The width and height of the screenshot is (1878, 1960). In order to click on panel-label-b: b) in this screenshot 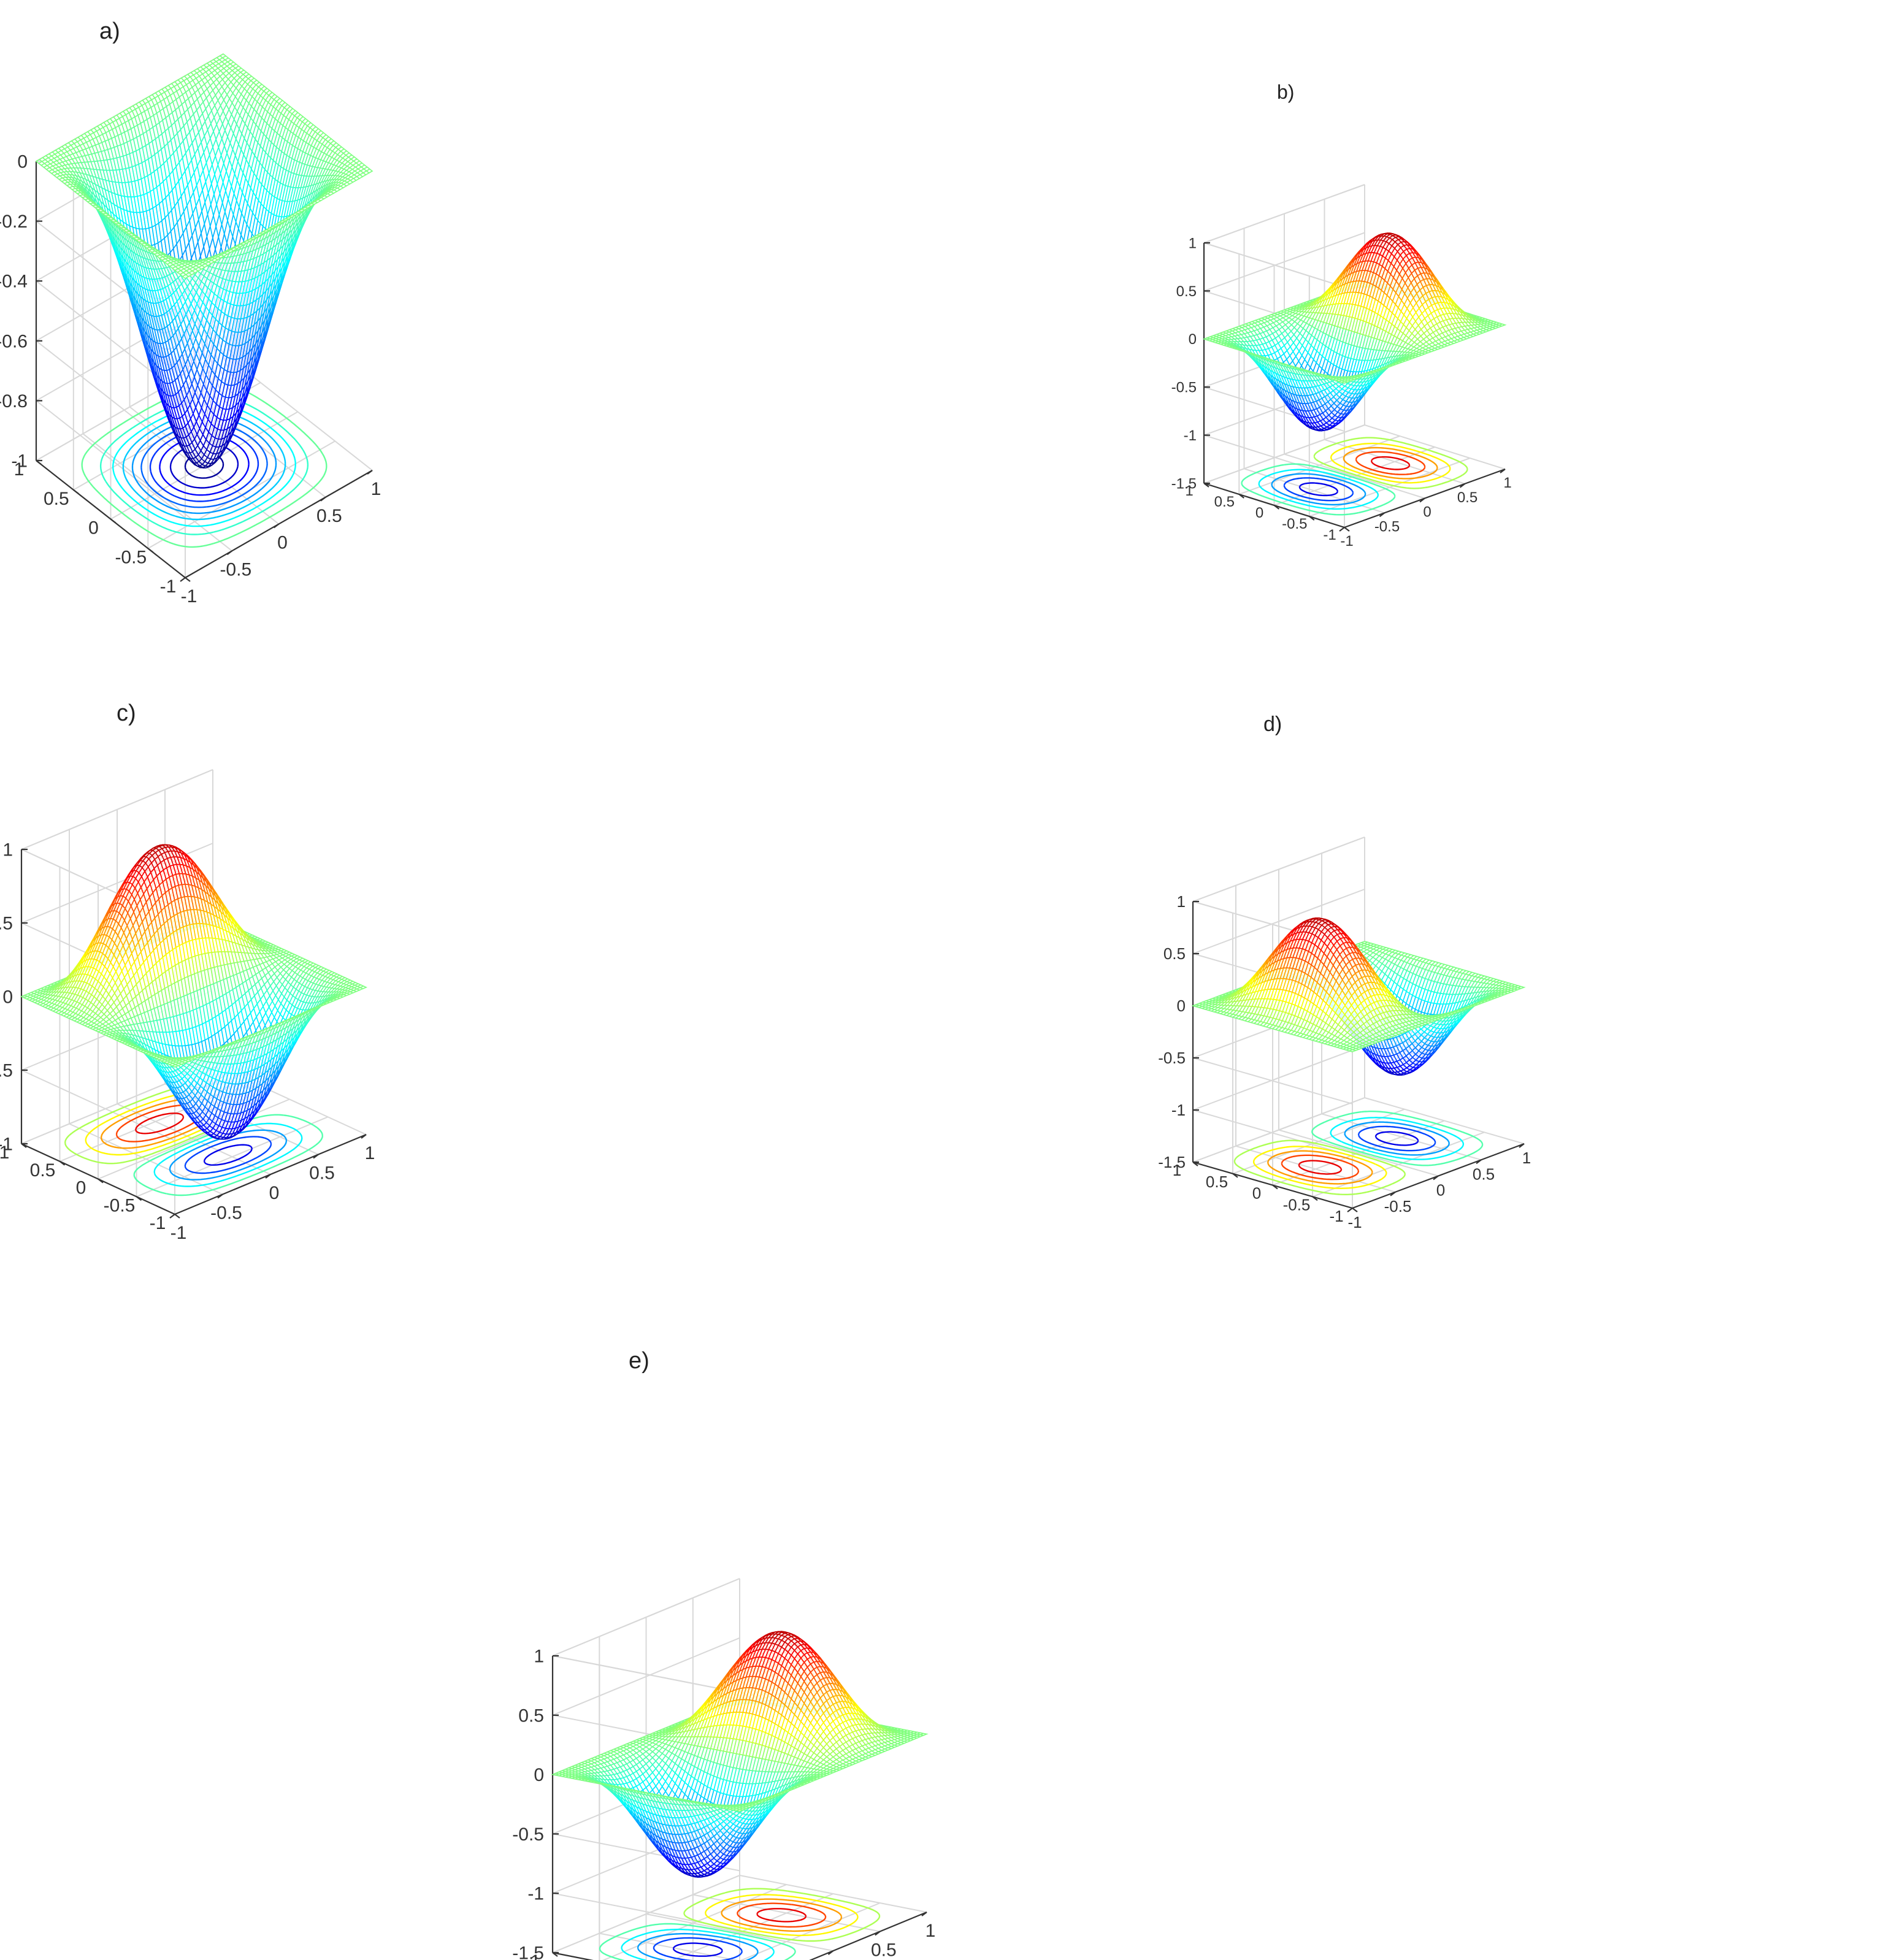, I will do `click(1286, 92)`.